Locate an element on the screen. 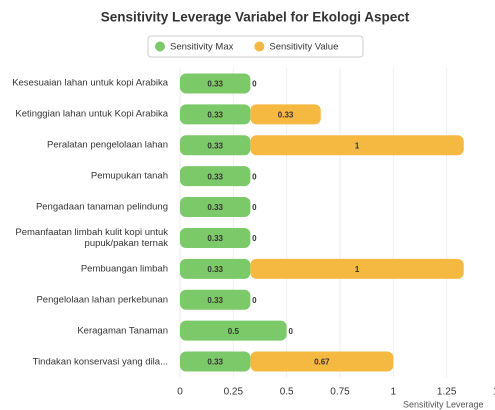 The height and width of the screenshot is (410, 495). legend-label: Sensitivity Value is located at coordinates (303, 47).